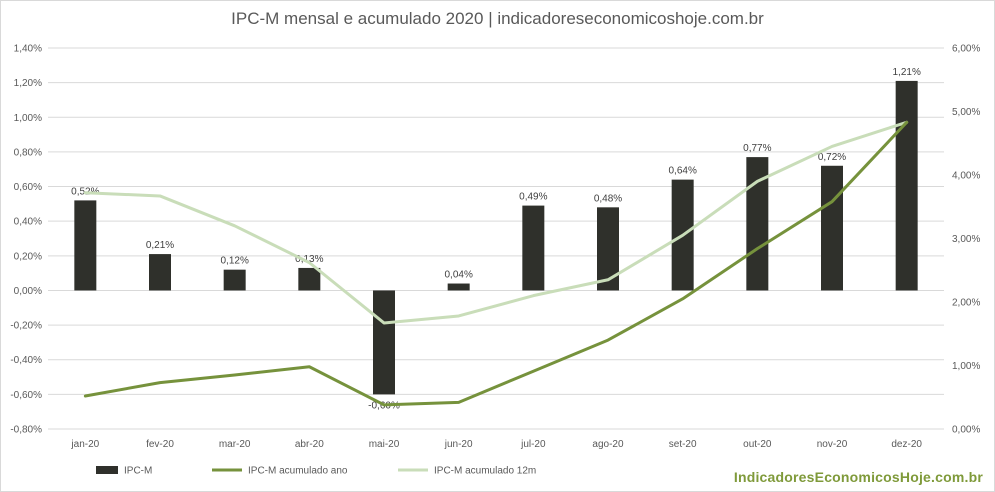 This screenshot has height=492, width=995. What do you see at coordinates (234, 261) in the screenshot?
I see `bar-data-label: 0,12%` at bounding box center [234, 261].